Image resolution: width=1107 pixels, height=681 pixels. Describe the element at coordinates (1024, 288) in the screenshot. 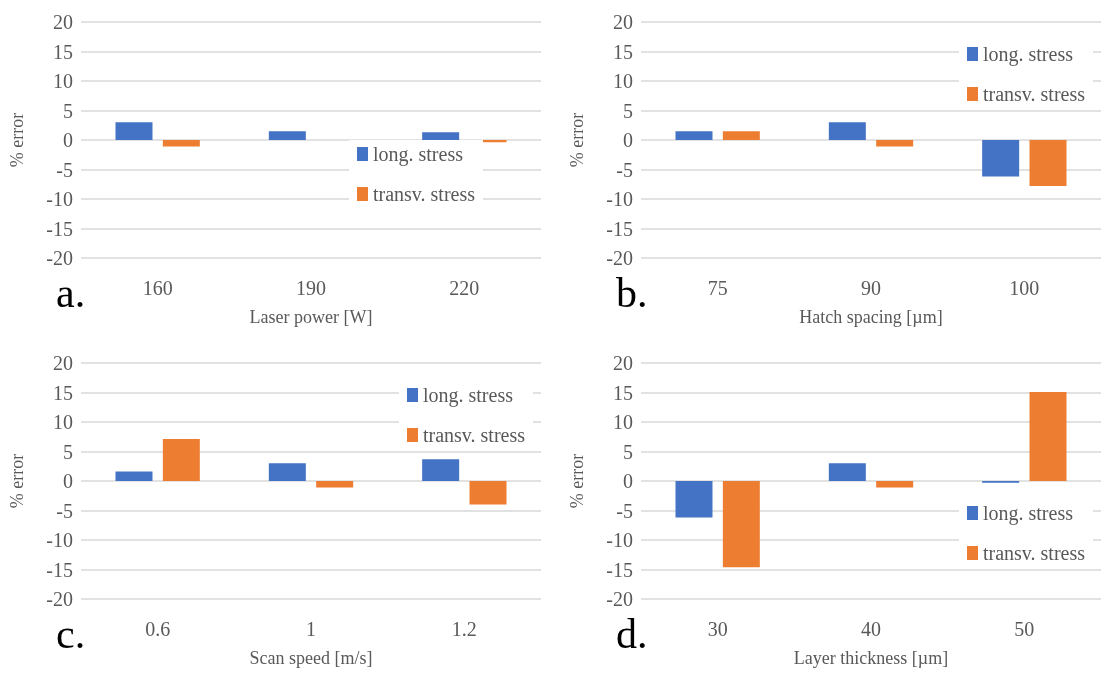

I see `x-tick-label: 100` at that location.